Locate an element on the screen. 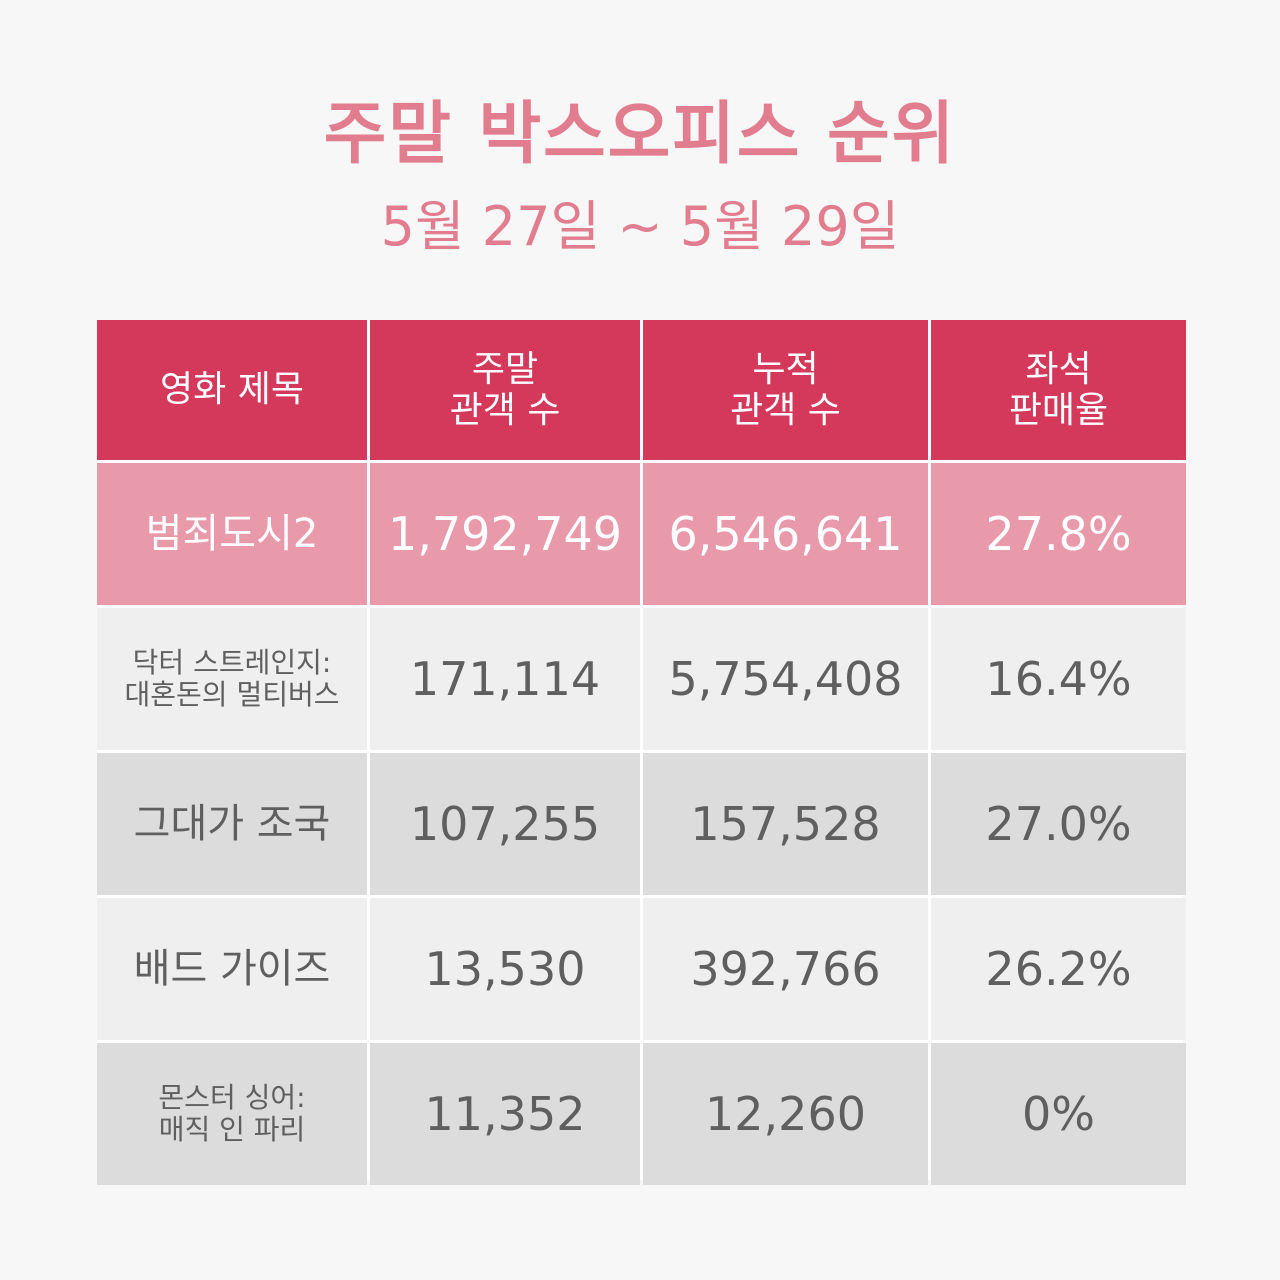  movie-title-line-1: 닥터 스트레인지: is located at coordinates (232, 662).